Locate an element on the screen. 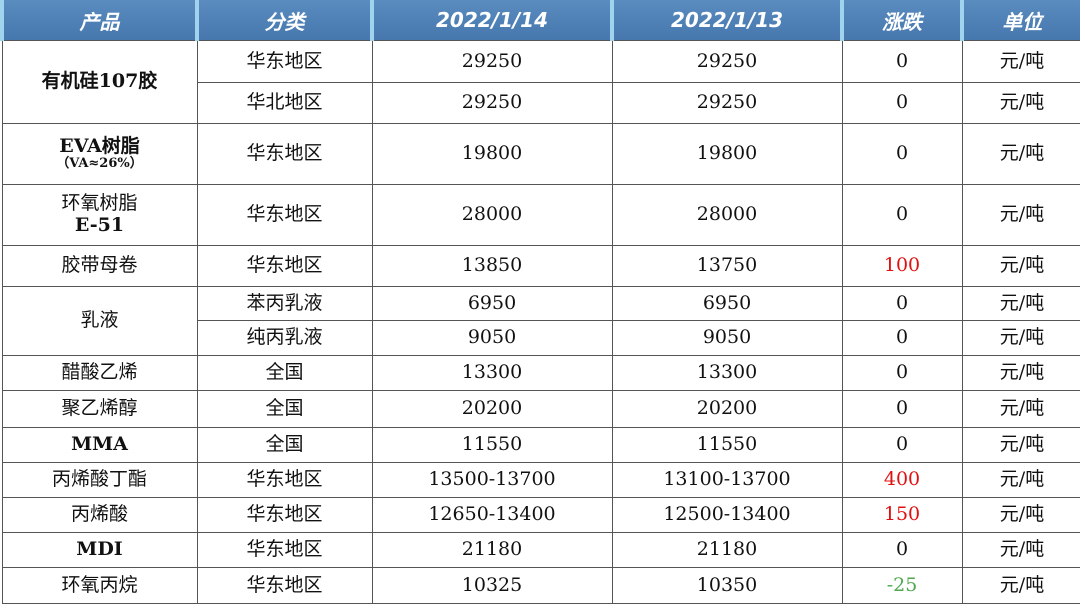  product-cell: MDI is located at coordinates (99, 550).